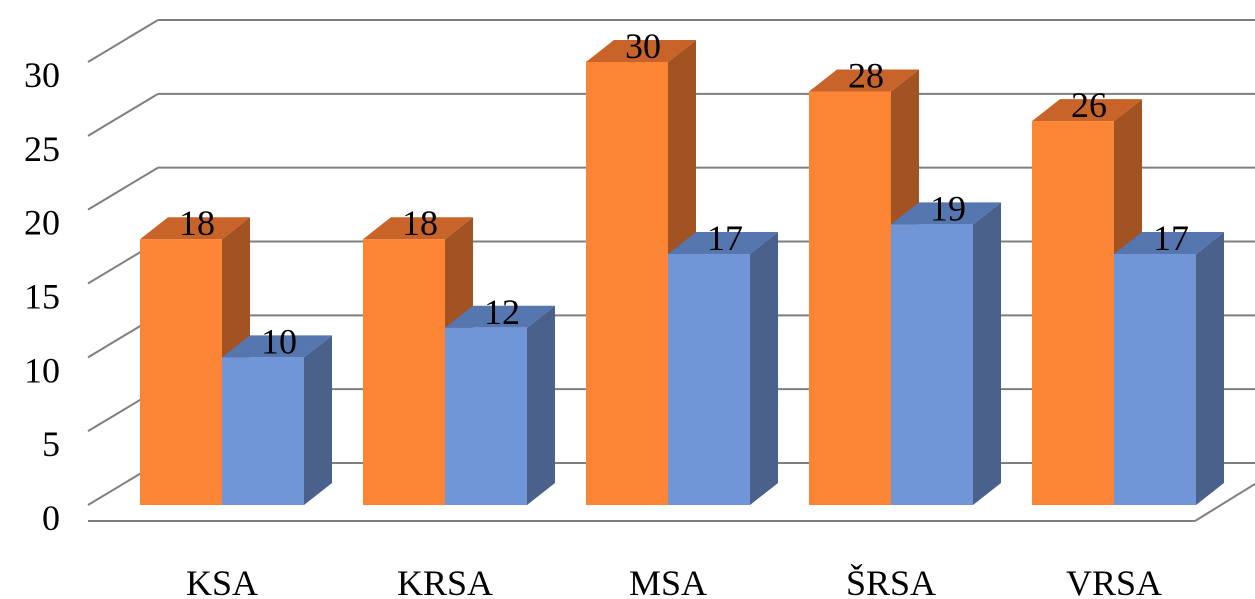  Describe the element at coordinates (42, 223) in the screenshot. I see `y-tick-label: 20` at that location.